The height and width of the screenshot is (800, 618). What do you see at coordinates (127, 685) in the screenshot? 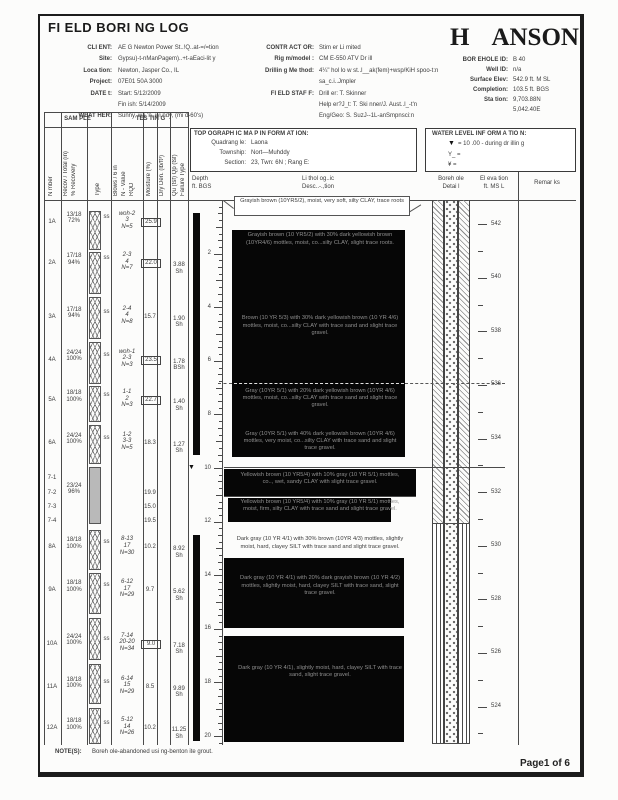
I see `sample-blows: 6-14 15 N=29` at bounding box center [127, 685].